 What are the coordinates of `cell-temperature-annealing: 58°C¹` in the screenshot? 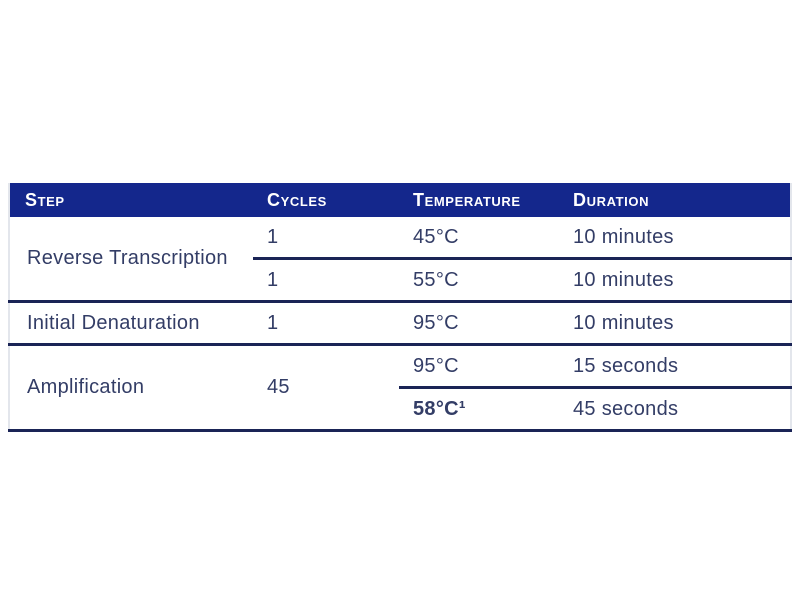 It's located at (479, 409).